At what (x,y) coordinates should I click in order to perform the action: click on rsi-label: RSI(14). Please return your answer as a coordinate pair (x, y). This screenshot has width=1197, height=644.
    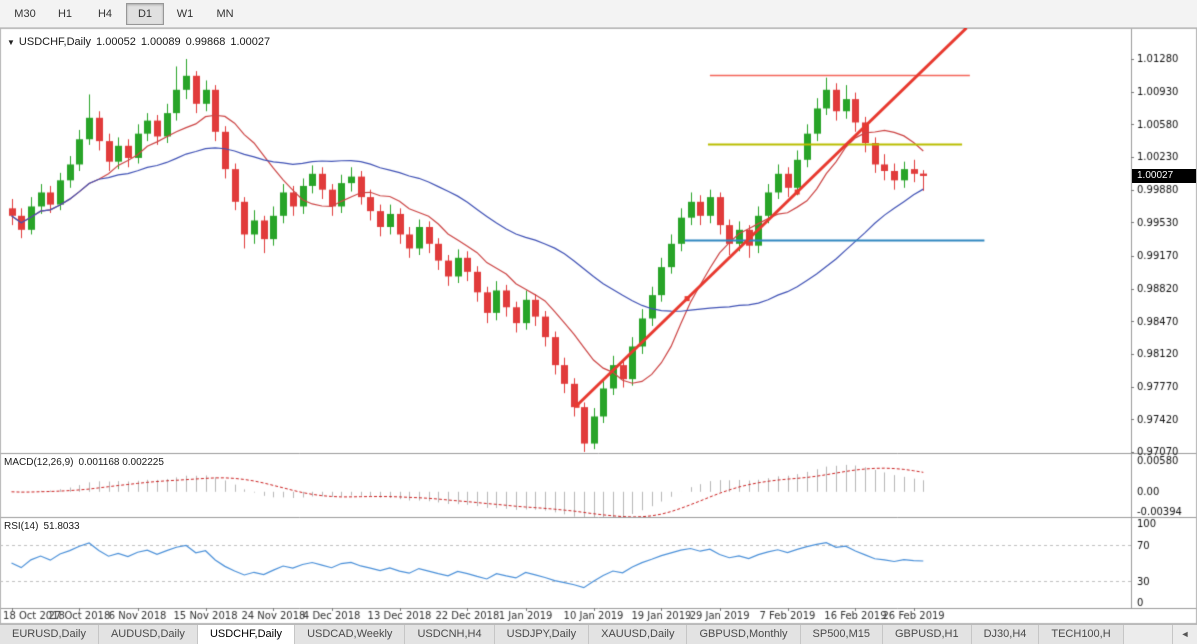
    Looking at the image, I should click on (21, 526).